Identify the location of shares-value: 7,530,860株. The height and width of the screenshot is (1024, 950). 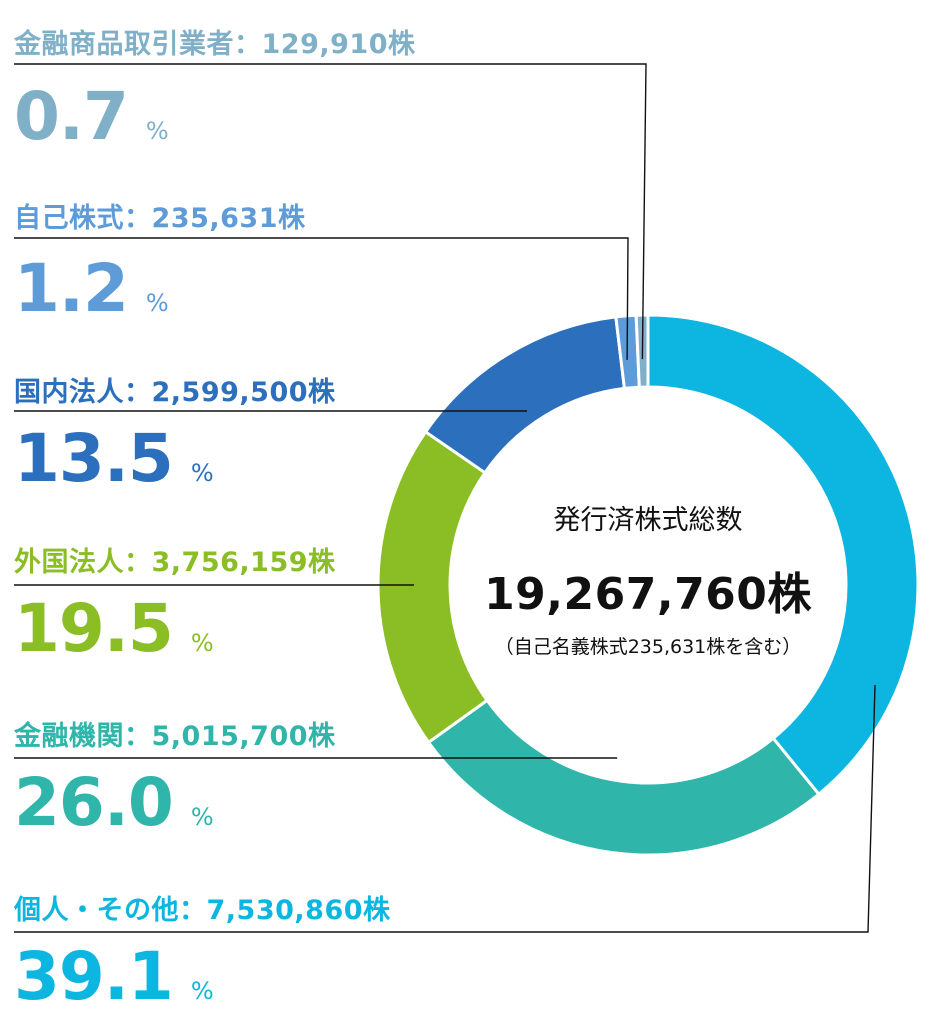
(298, 910).